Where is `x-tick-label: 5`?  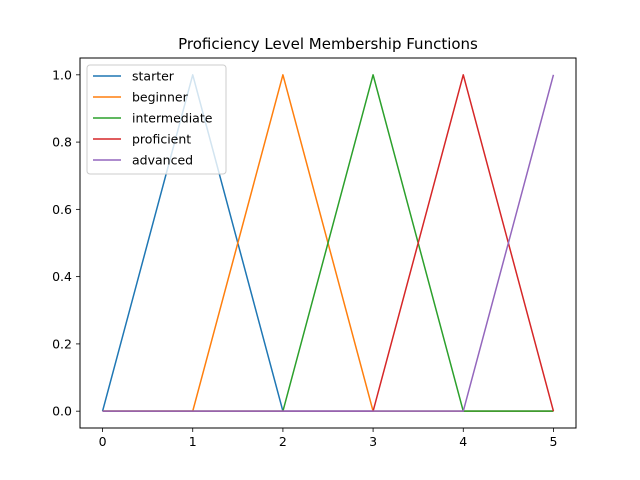 x-tick-label: 5 is located at coordinates (553, 441).